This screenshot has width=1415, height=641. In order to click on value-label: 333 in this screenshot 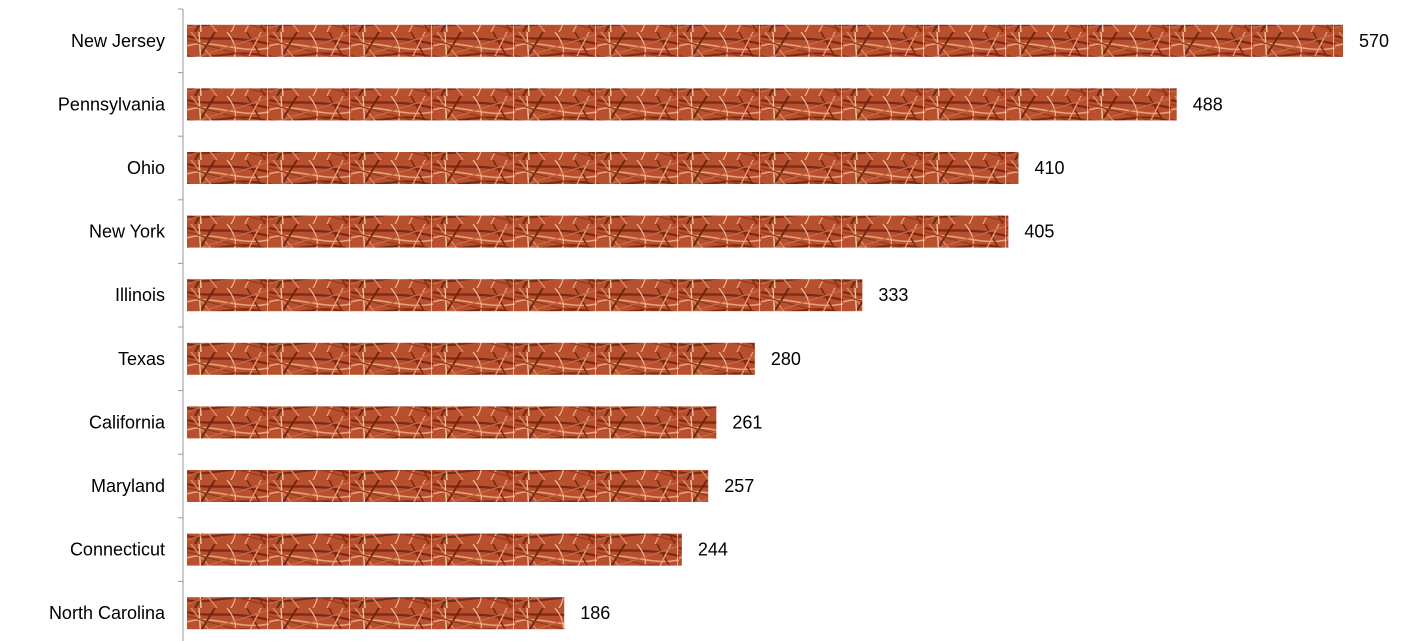, I will do `click(893, 295)`.